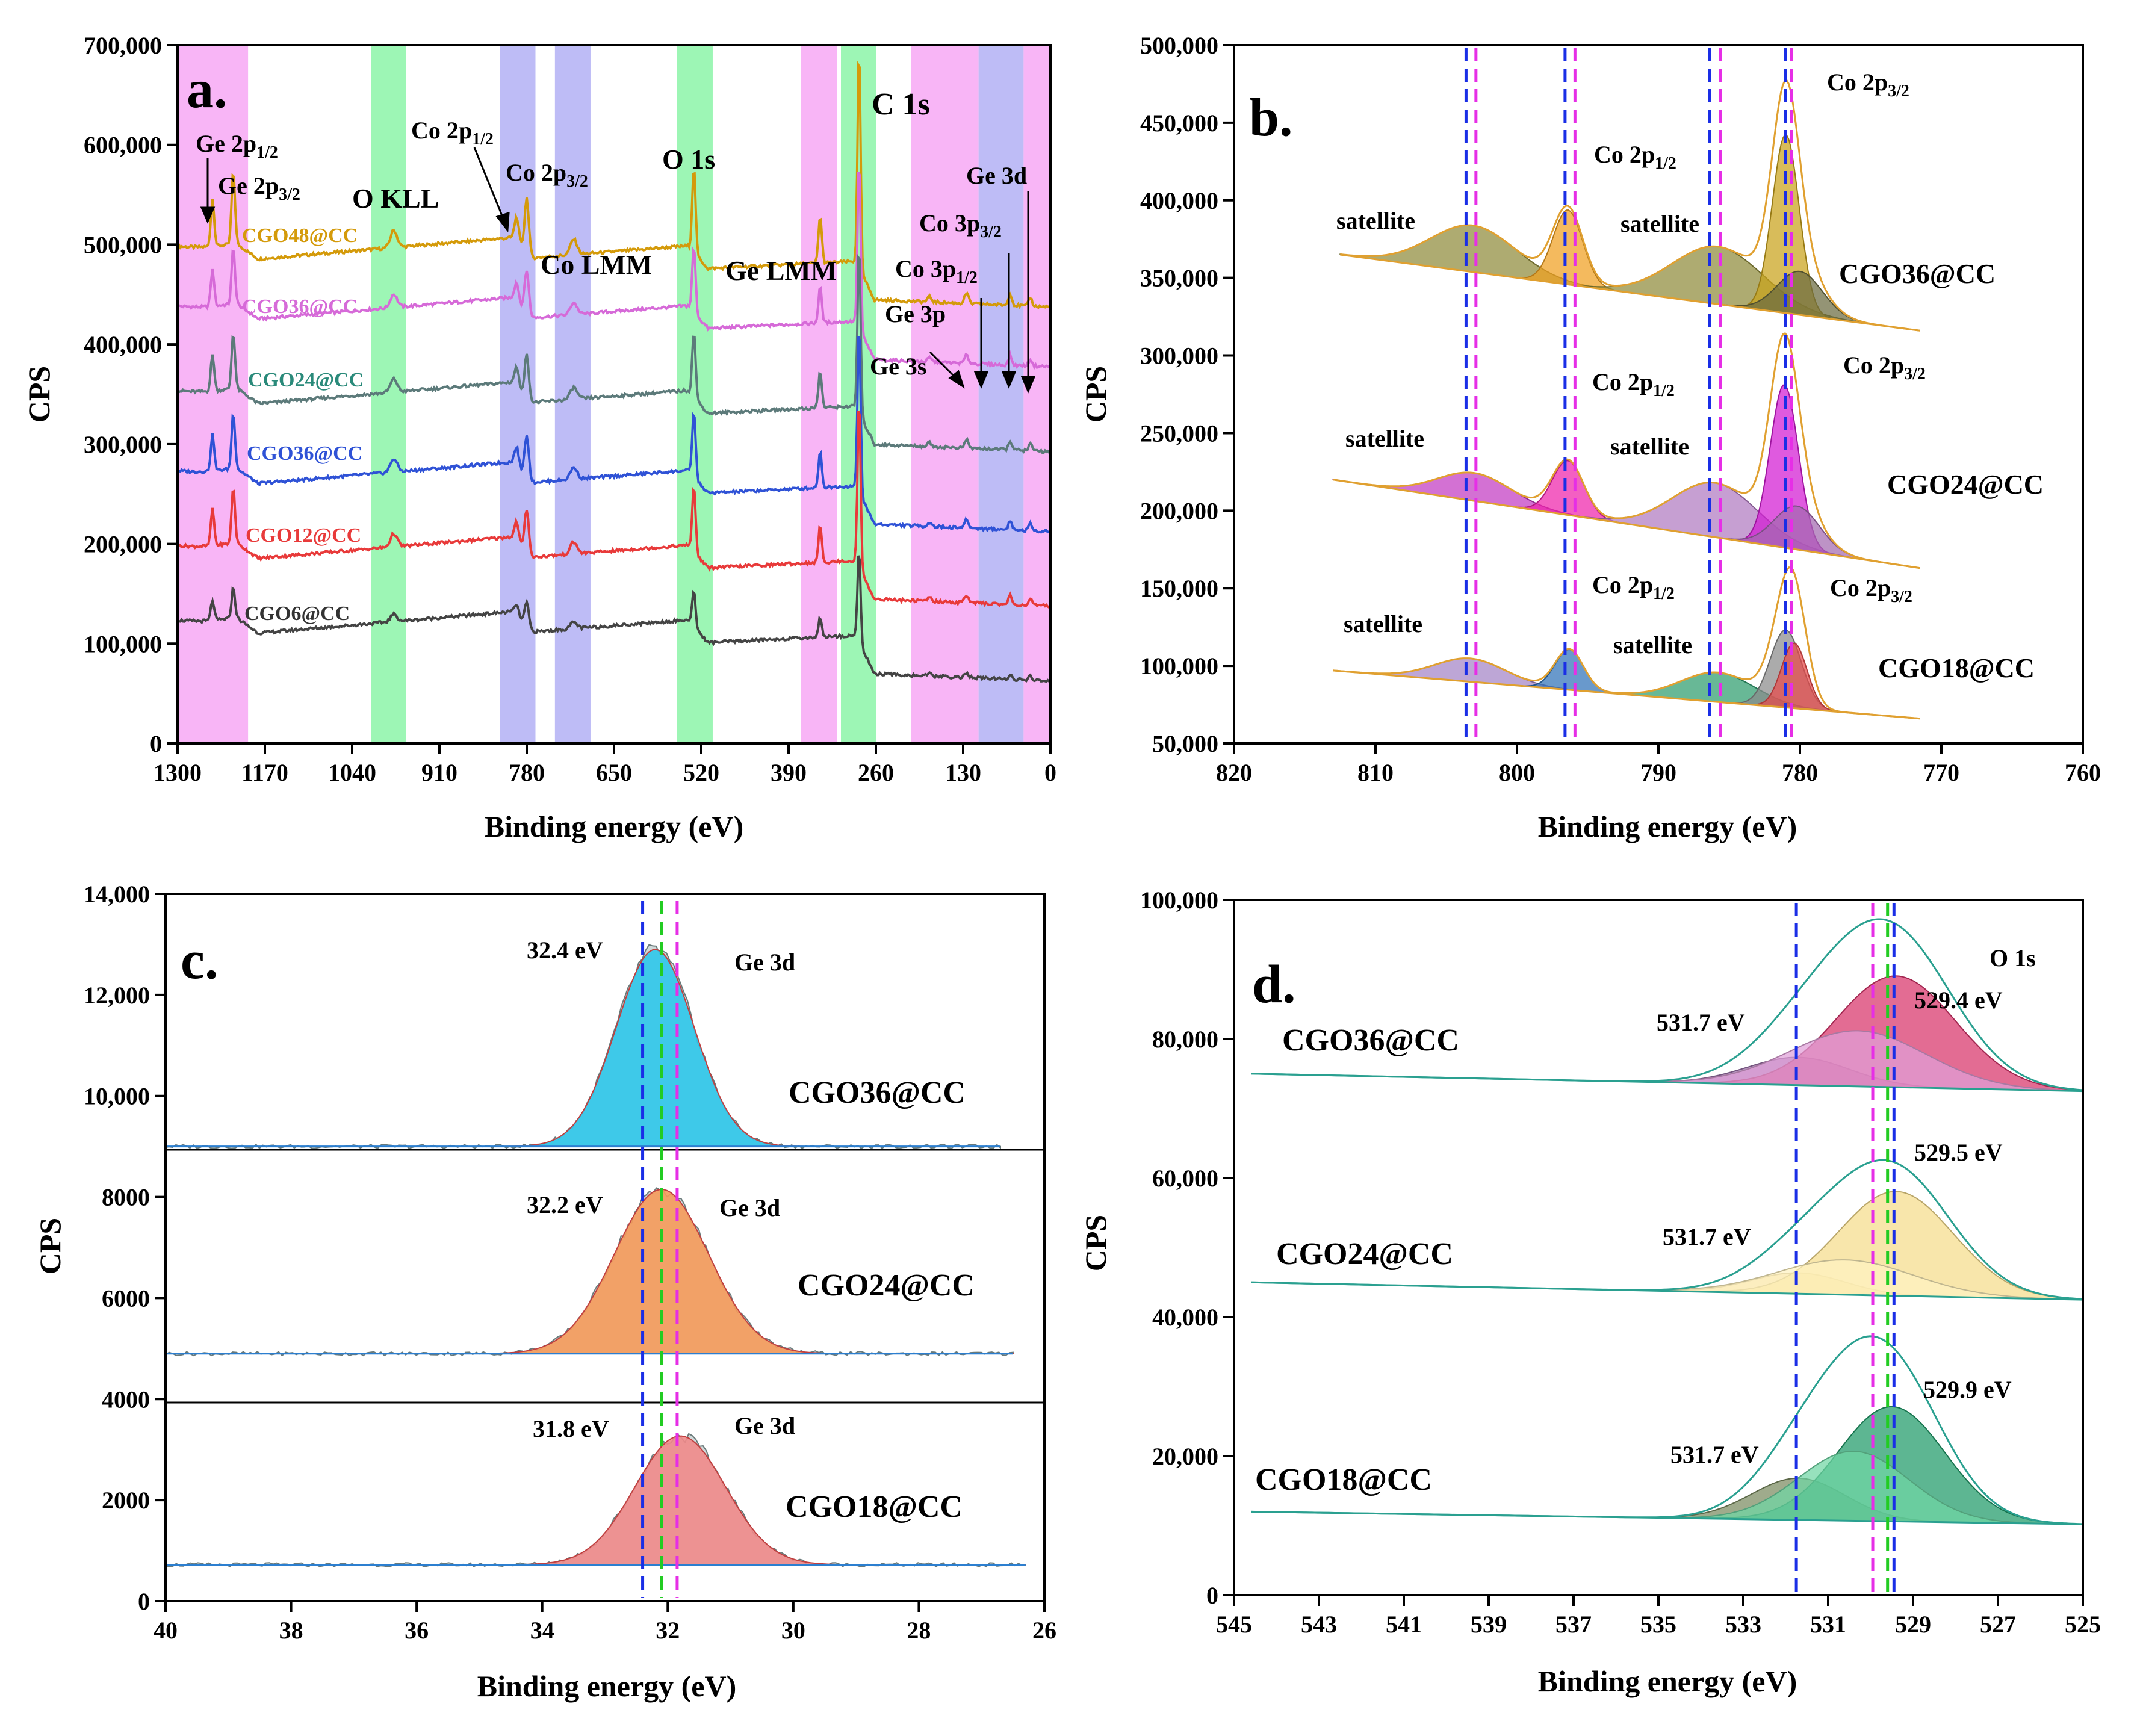  I want to click on panel-d-e2-low: 529.5 eV, so click(1958, 1152).